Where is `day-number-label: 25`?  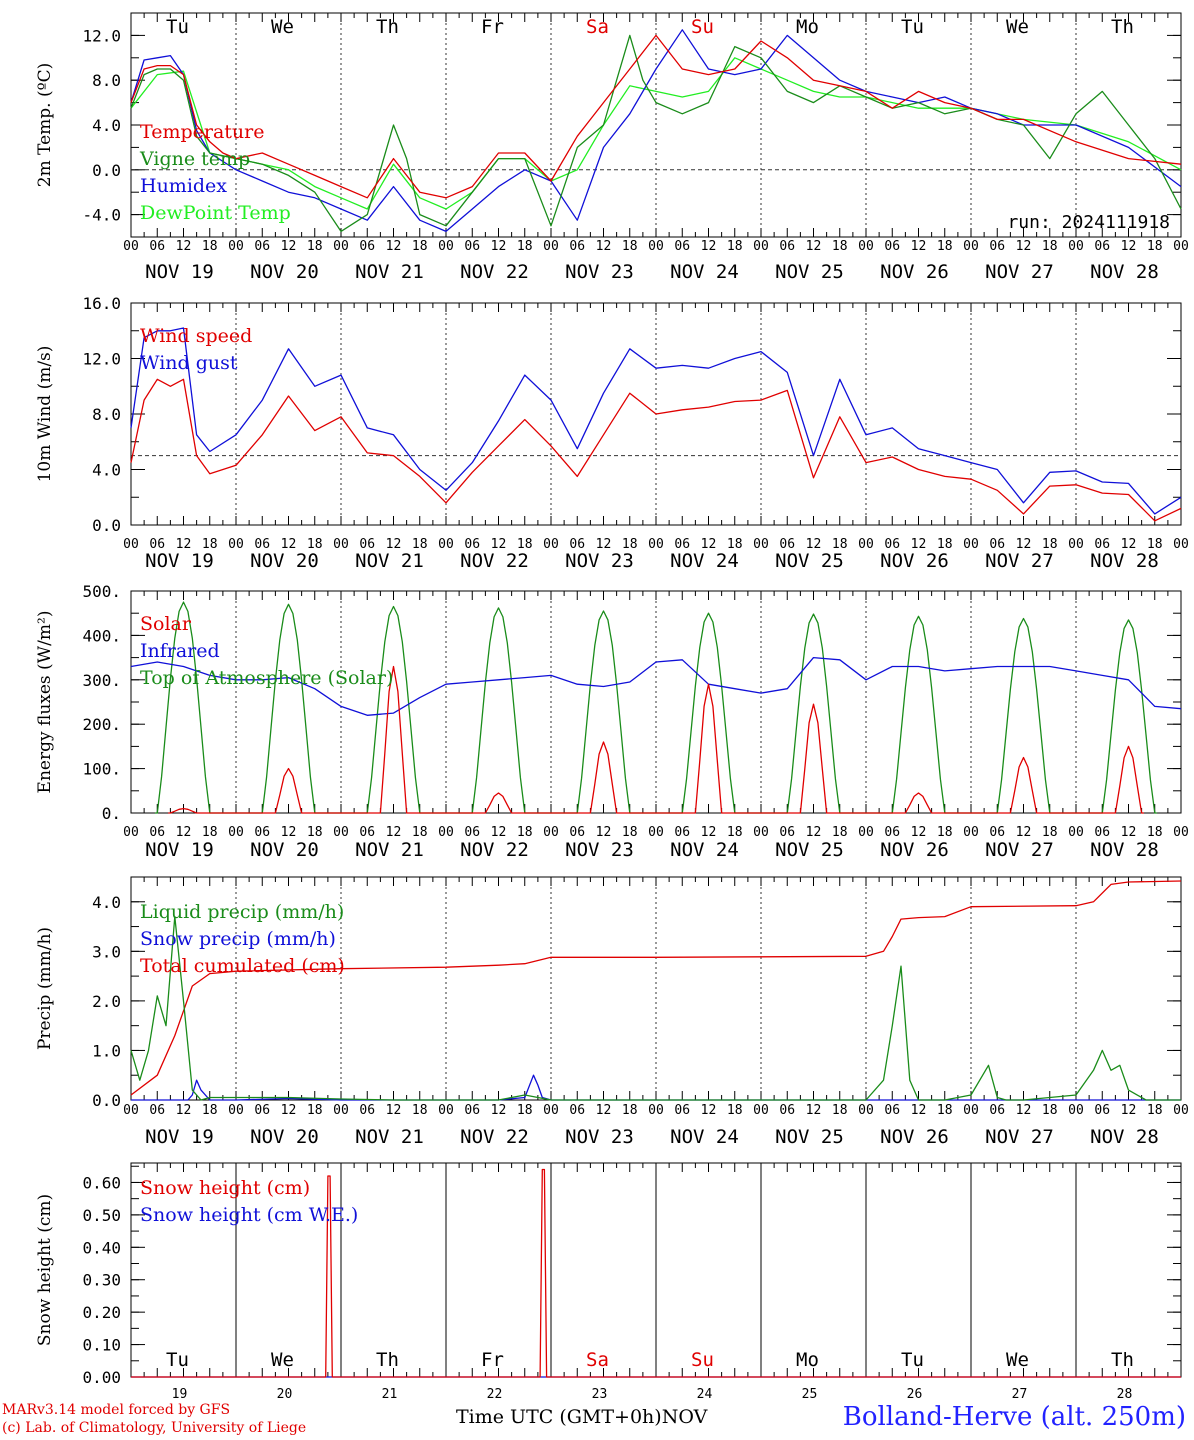
day-number-label: 25 is located at coordinates (810, 1394).